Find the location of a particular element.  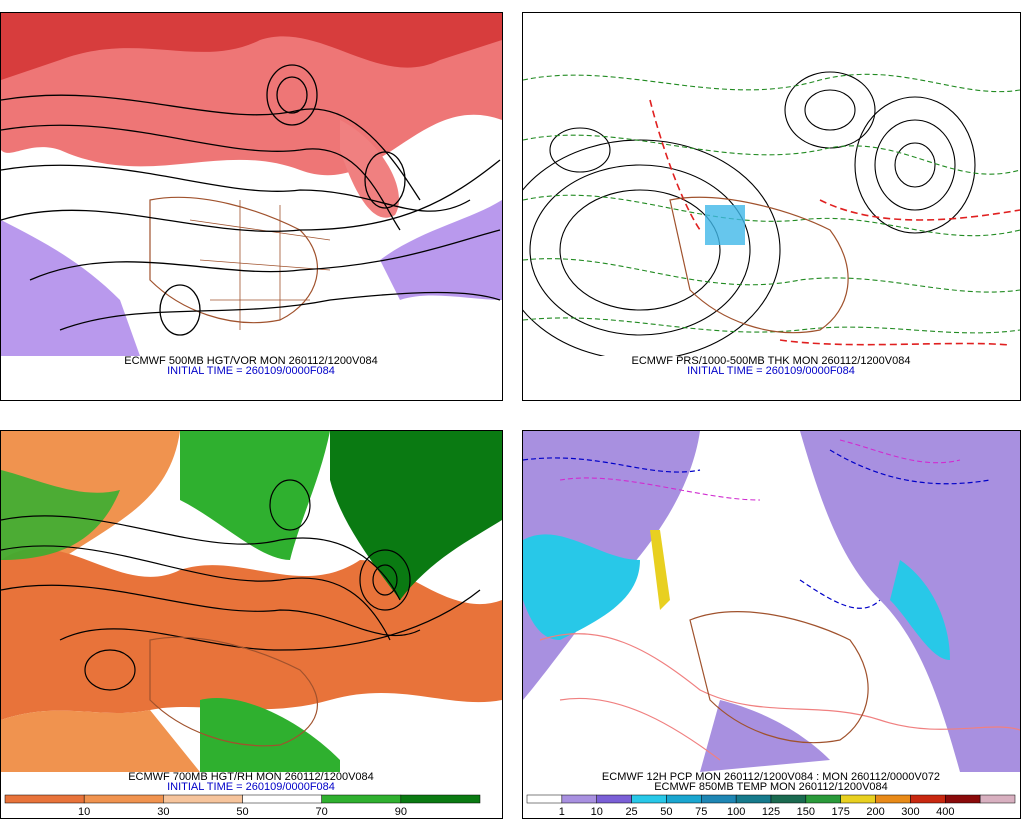

colorbar-label: 125 is located at coordinates (771, 812).